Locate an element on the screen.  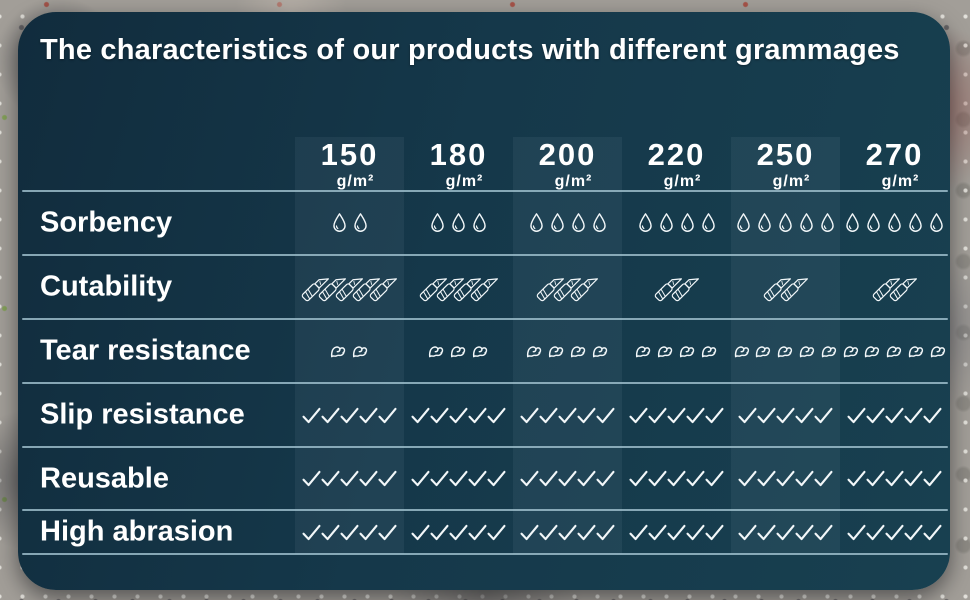
grammage-value: 180 is located at coordinates (458, 154).